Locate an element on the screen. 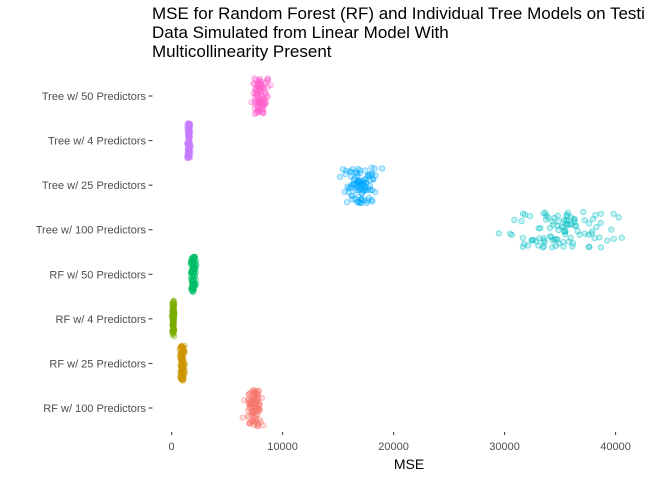 The image size is (672, 480). x-tick-label: 10000 is located at coordinates (282, 447).